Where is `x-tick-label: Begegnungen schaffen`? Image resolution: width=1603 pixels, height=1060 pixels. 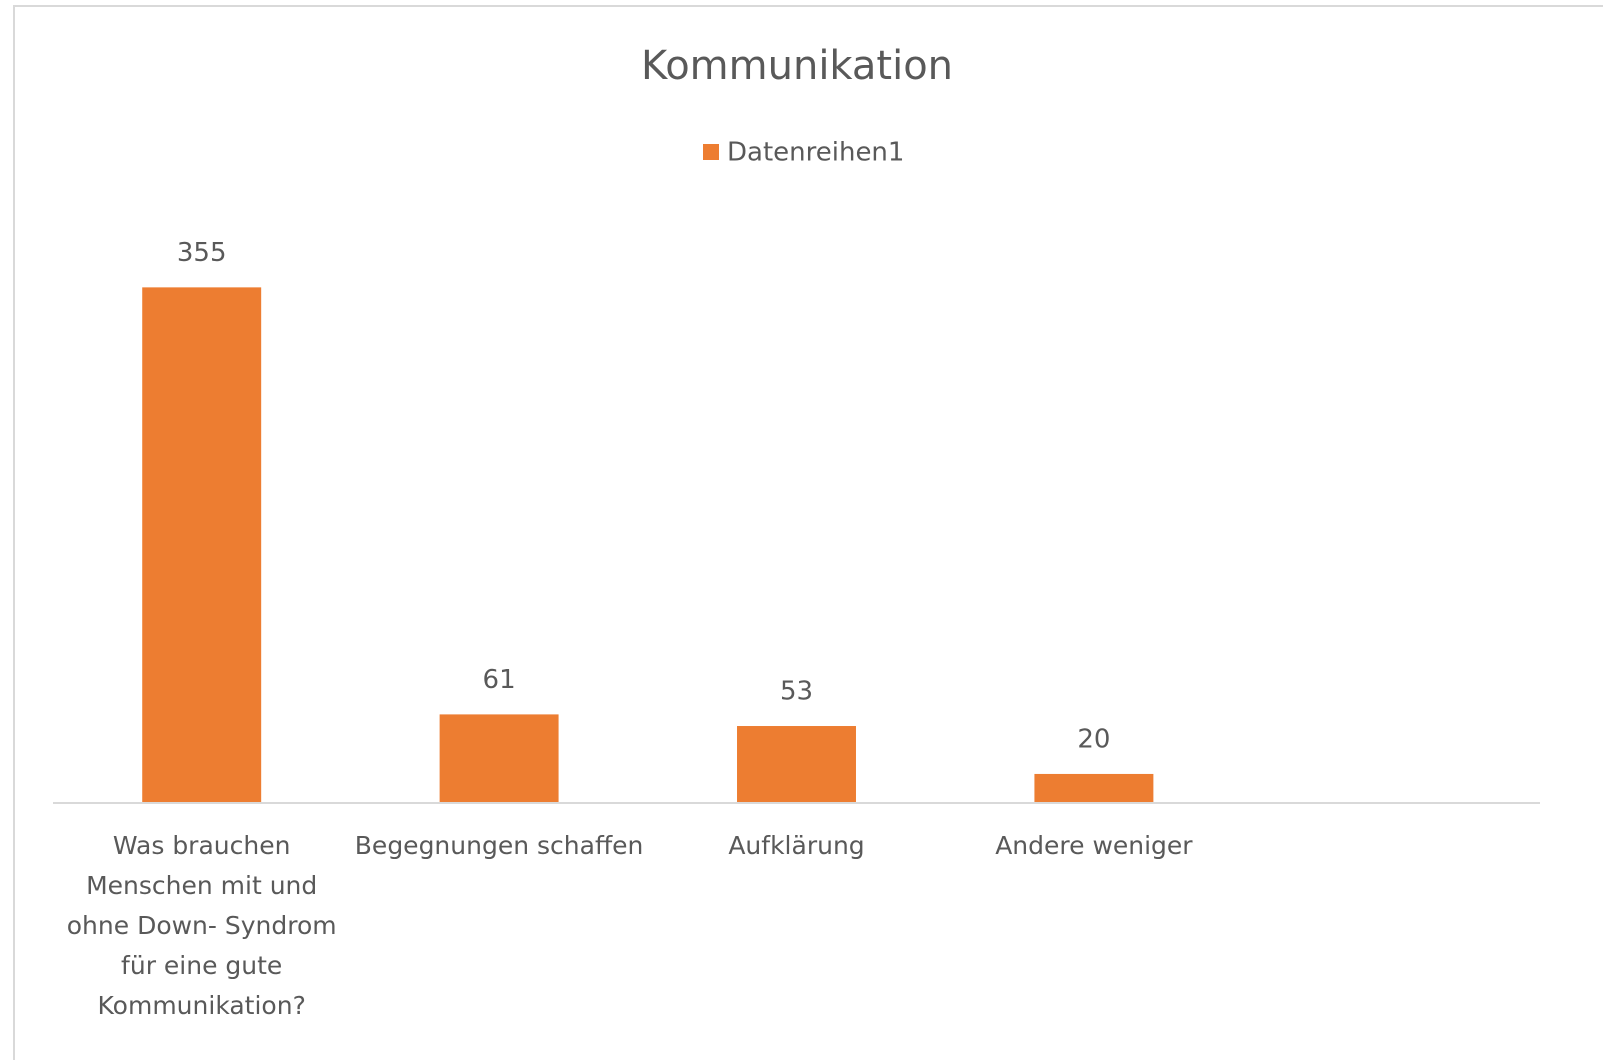
x-tick-label: Begegnungen schaffen is located at coordinates (499, 845).